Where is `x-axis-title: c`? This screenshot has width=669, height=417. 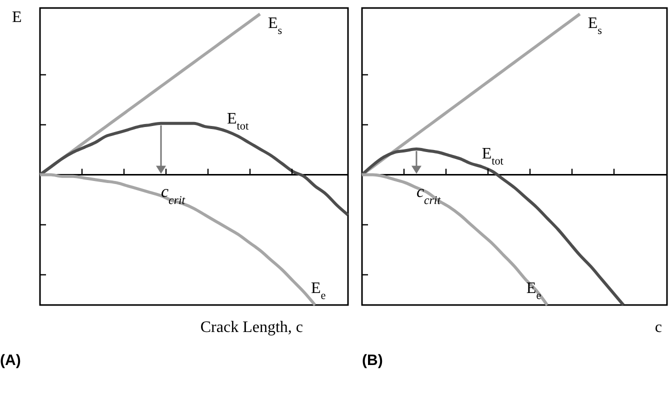 x-axis-title: c is located at coordinates (658, 327).